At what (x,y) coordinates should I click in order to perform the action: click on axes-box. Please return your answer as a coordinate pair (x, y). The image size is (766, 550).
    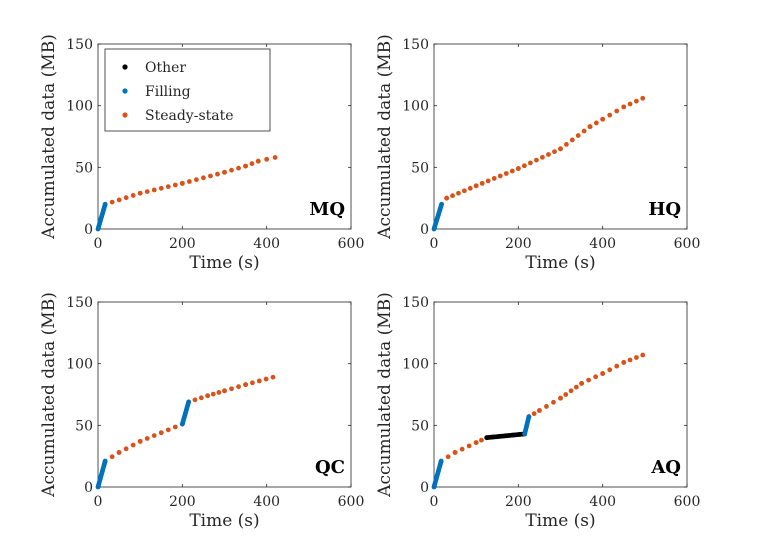
    Looking at the image, I should click on (560, 136).